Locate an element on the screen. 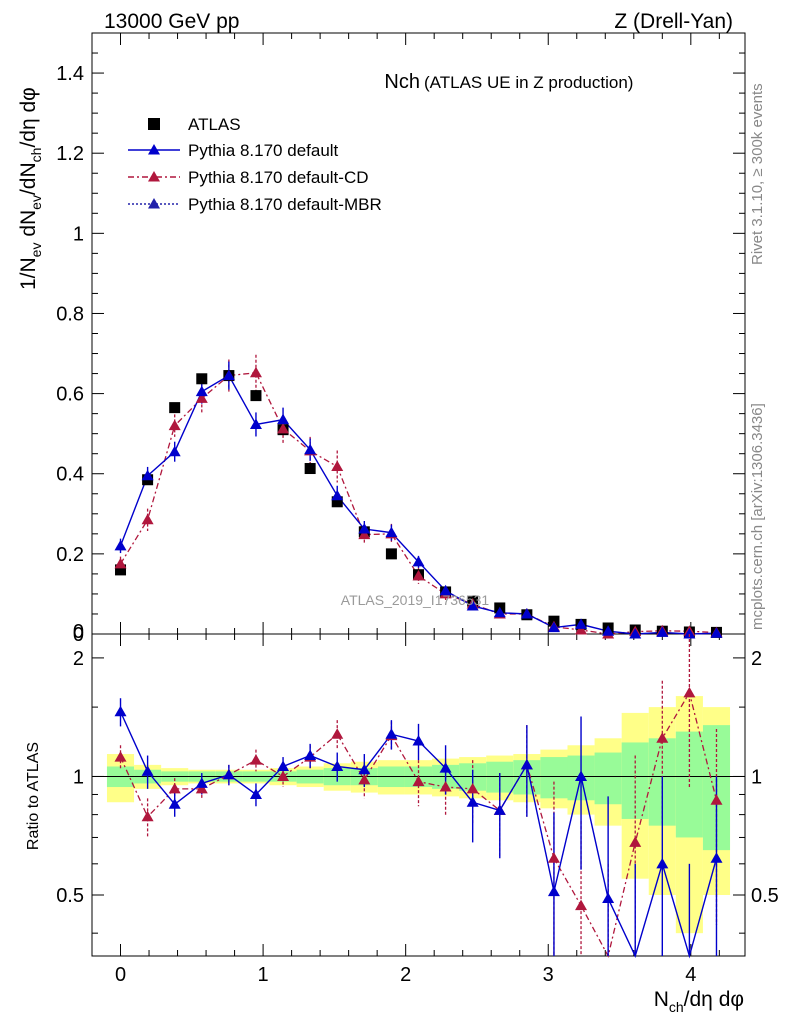 This screenshot has height=1024, width=786. ratio-tick-label-left: 0.5 is located at coordinates (70, 896).